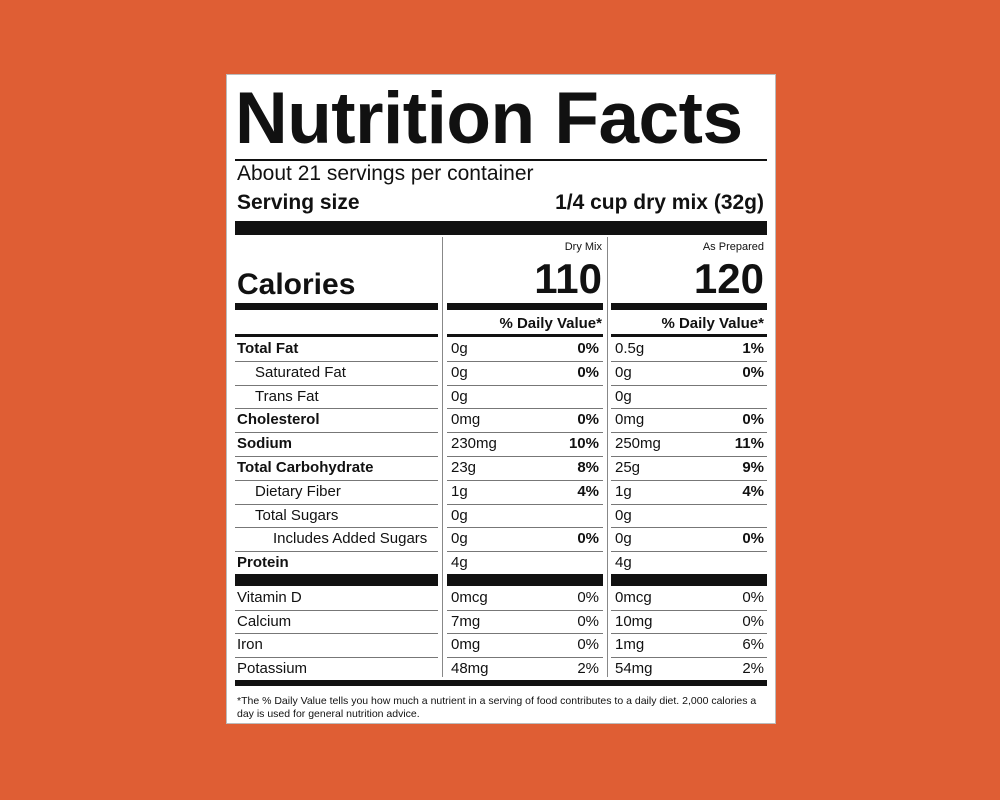  What do you see at coordinates (250, 644) in the screenshot?
I see `vitamin-name: Iron` at bounding box center [250, 644].